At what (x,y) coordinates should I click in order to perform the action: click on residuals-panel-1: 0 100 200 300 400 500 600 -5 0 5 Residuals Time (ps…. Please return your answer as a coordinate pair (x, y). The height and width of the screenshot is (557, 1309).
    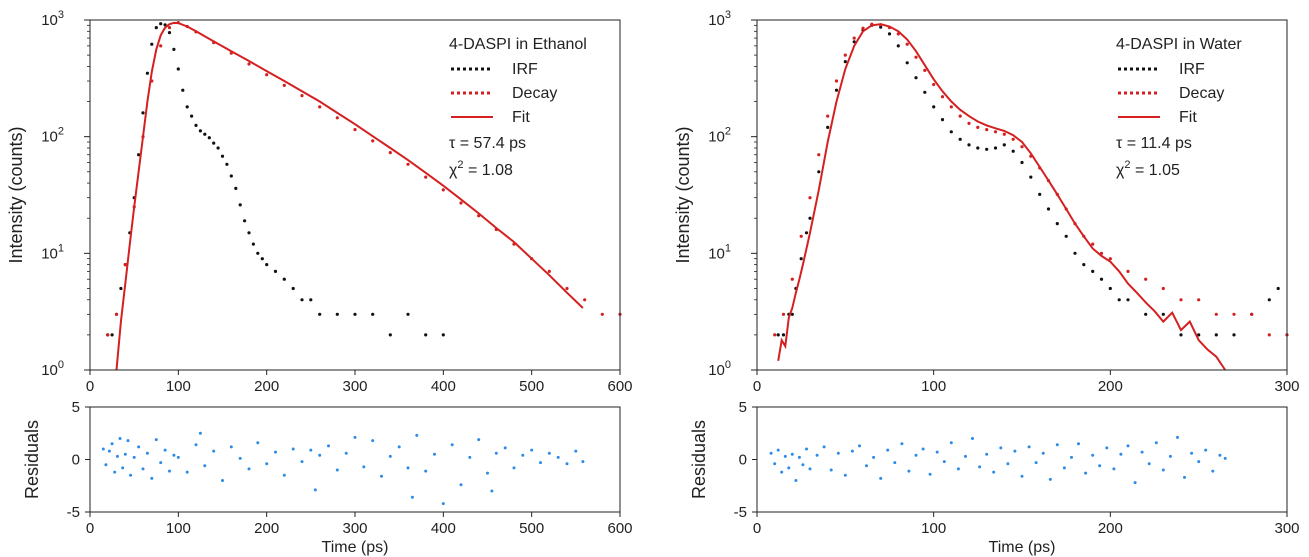
    Looking at the image, I should click on (327, 477).